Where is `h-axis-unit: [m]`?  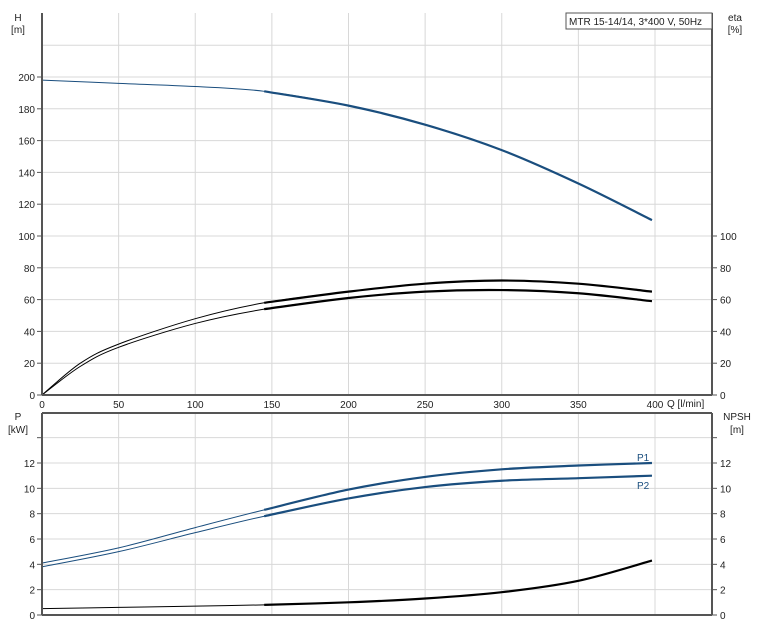 h-axis-unit: [m] is located at coordinates (18, 30).